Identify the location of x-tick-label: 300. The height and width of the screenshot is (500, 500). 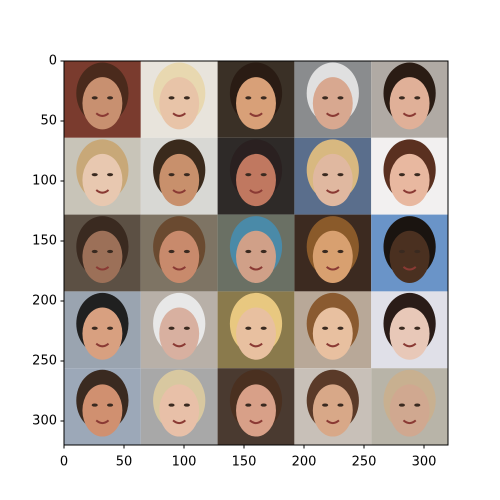
(424, 462).